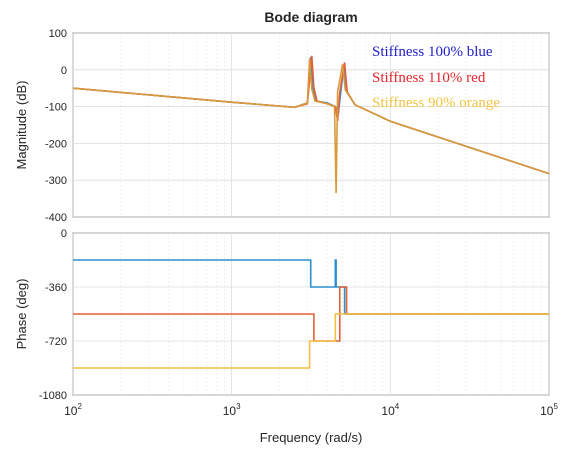 The height and width of the screenshot is (450, 561). I want to click on magnitude-ylabel: Magnitude (dB), so click(21, 125).